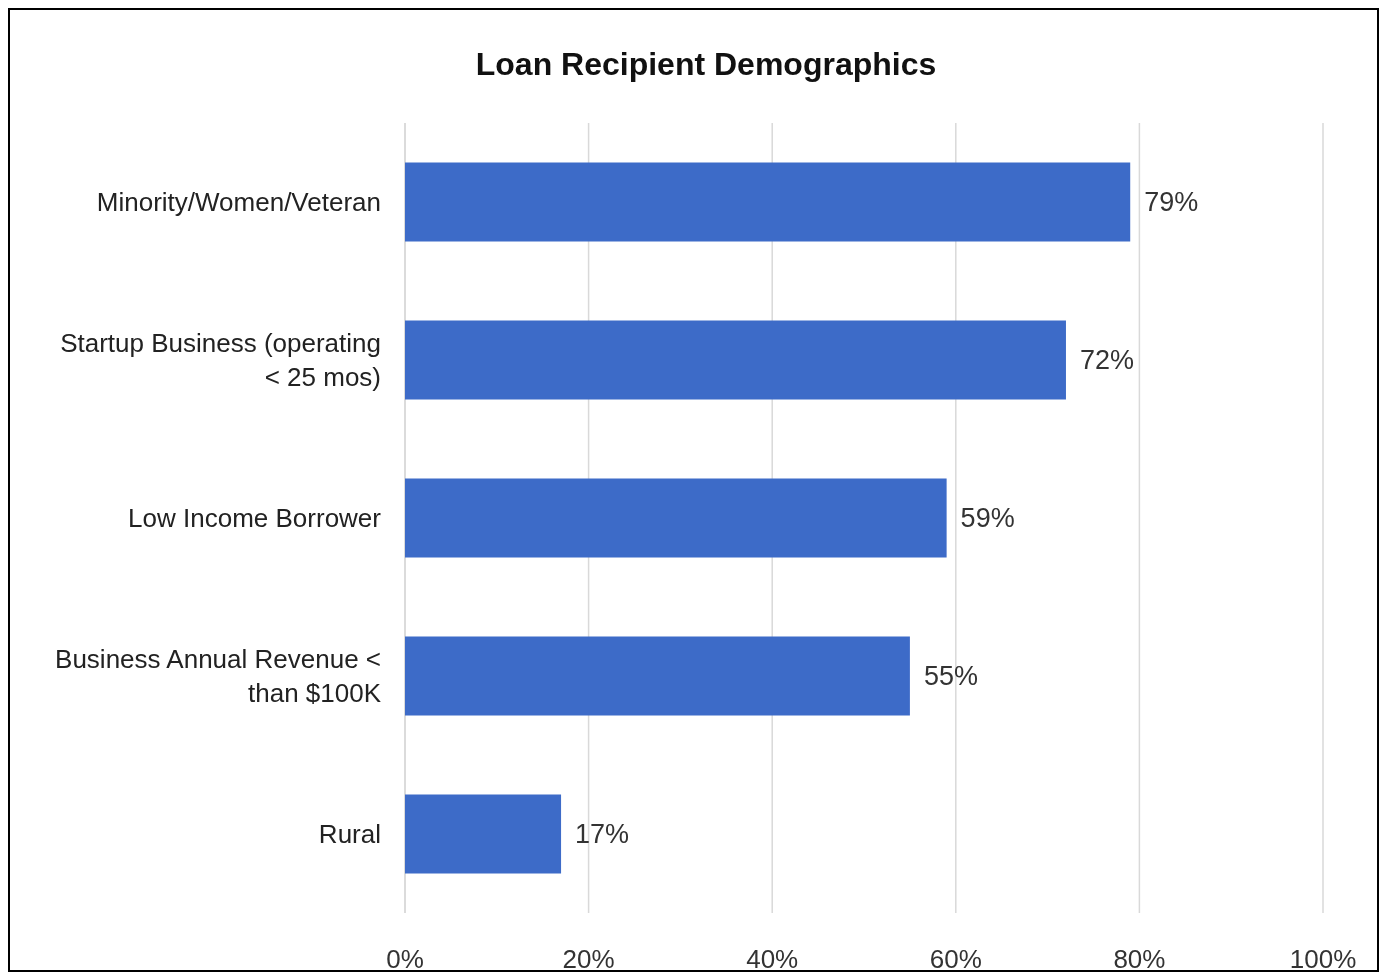  What do you see at coordinates (255, 518) in the screenshot?
I see `y-tick-label: Low Income Borrower` at bounding box center [255, 518].